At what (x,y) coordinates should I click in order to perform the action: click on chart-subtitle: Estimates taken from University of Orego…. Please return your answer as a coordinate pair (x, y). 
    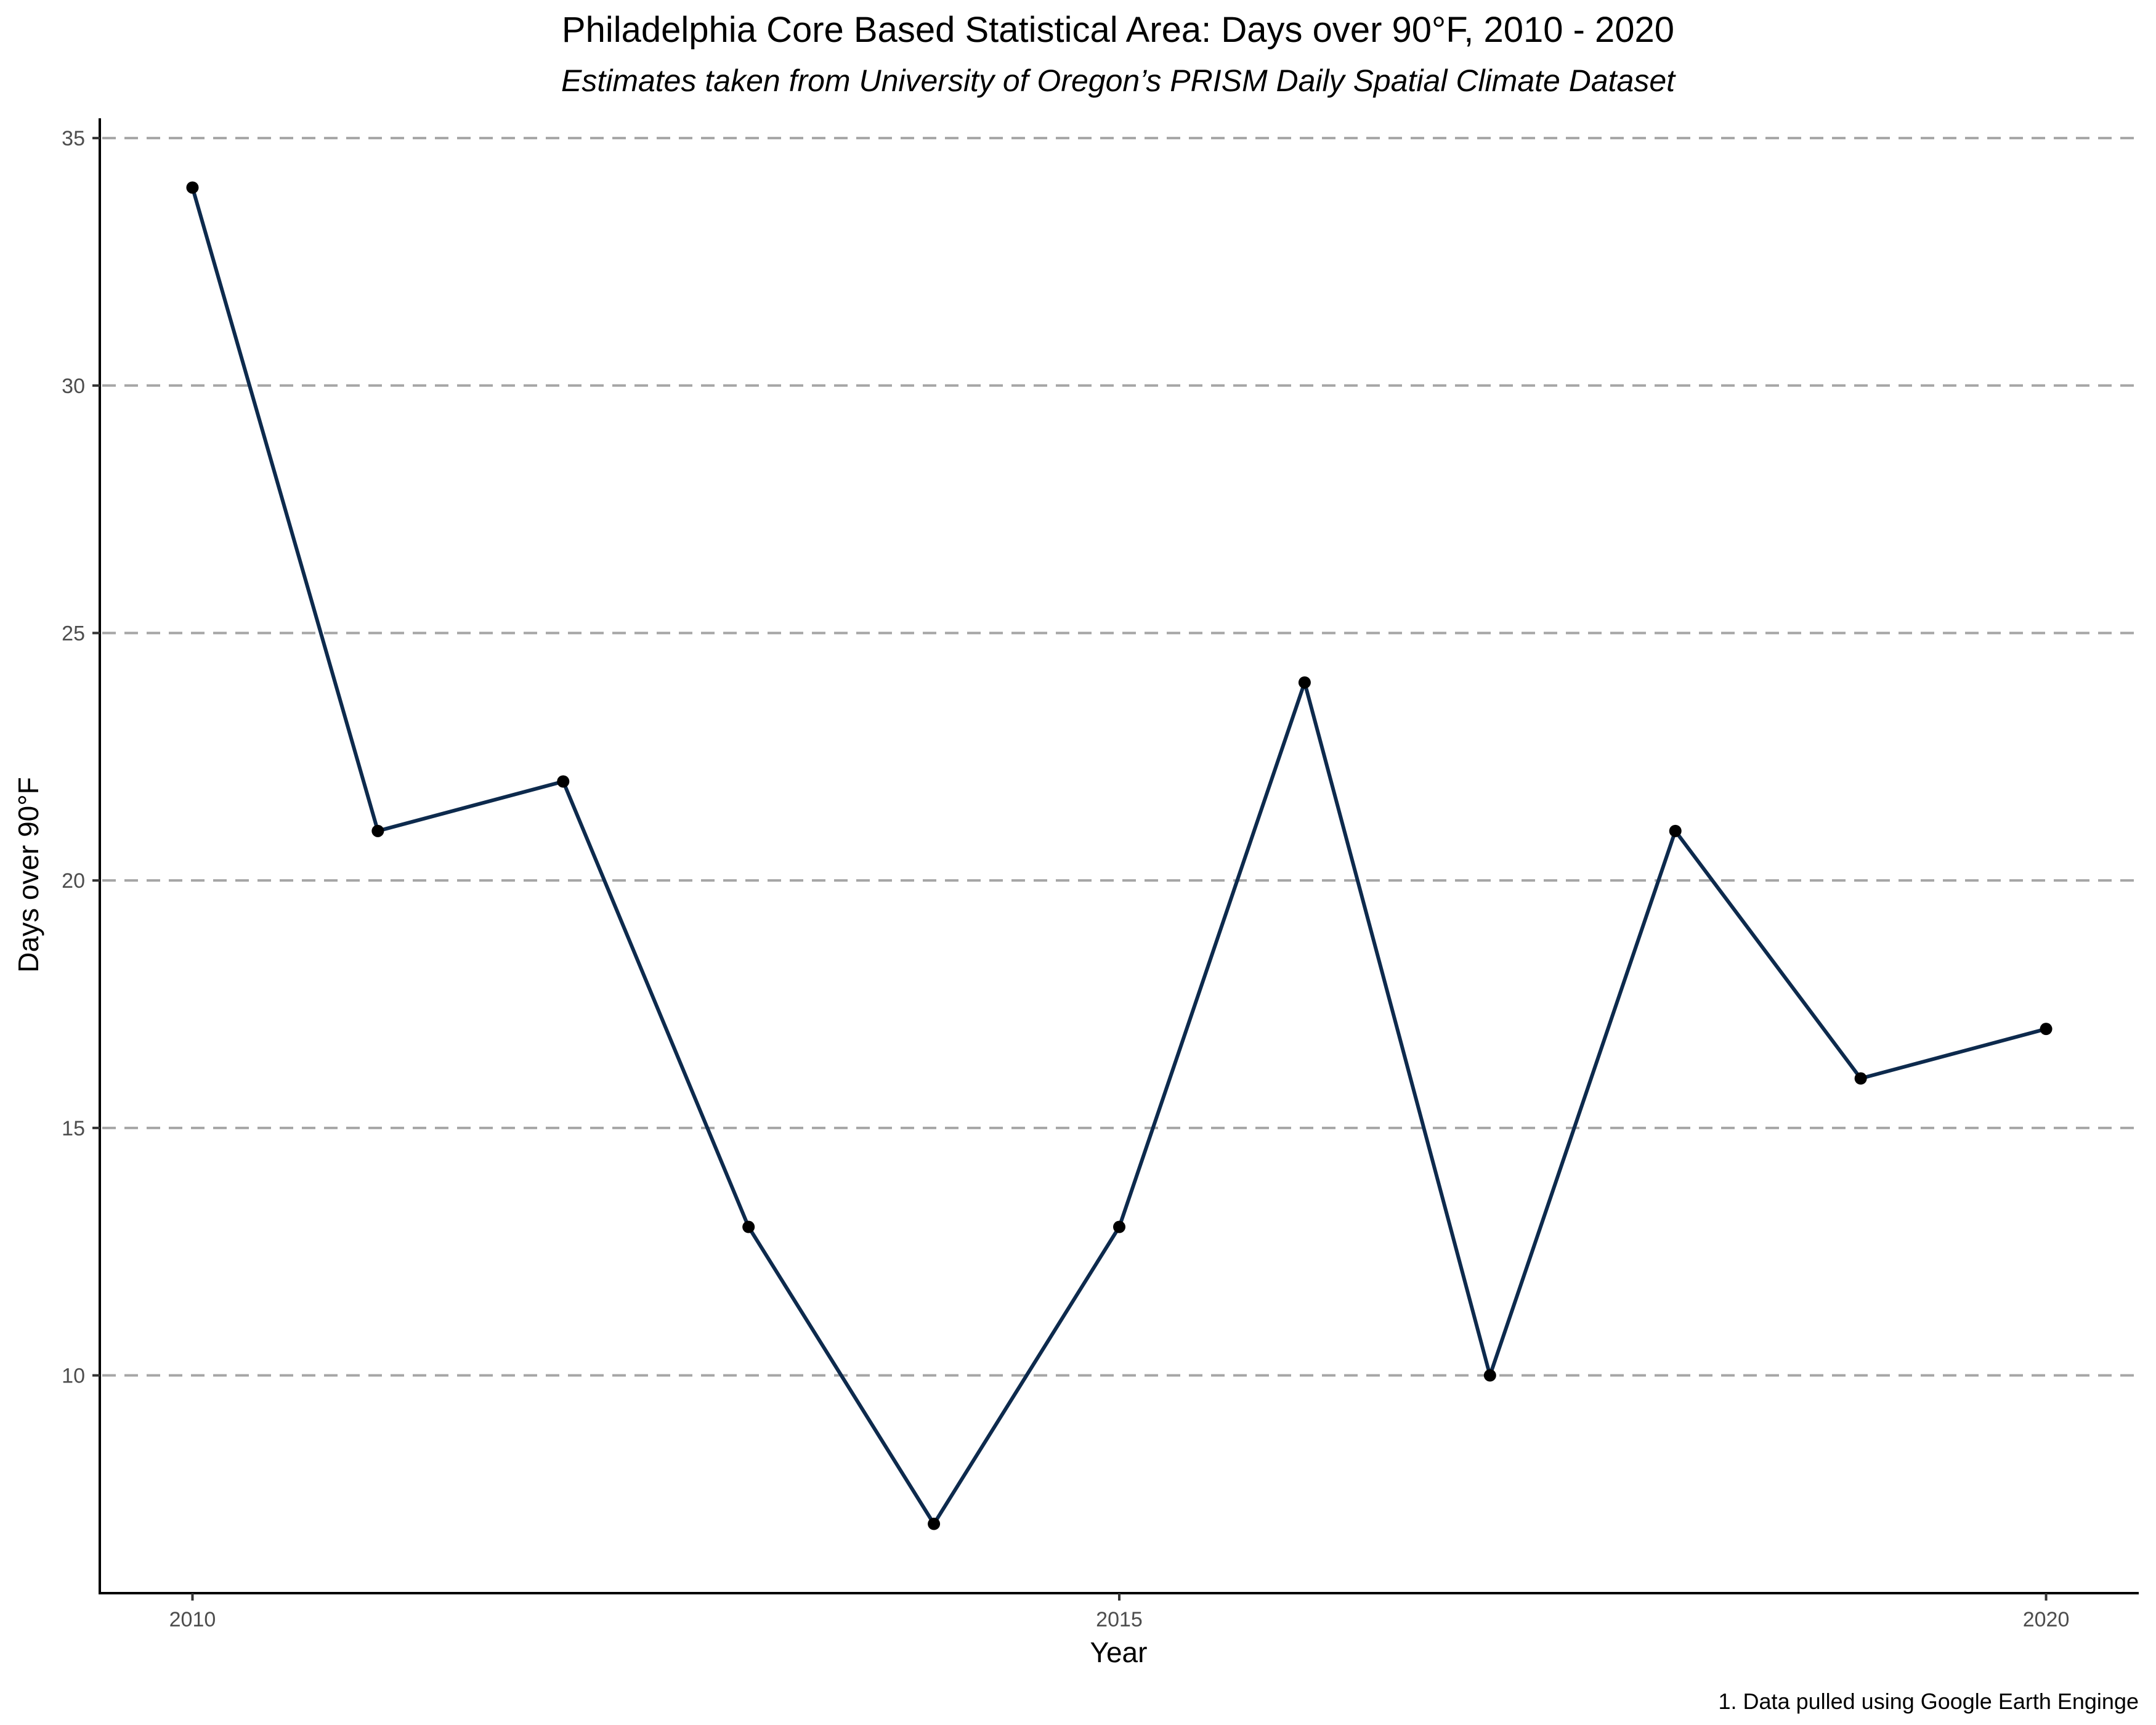
    Looking at the image, I should click on (1118, 81).